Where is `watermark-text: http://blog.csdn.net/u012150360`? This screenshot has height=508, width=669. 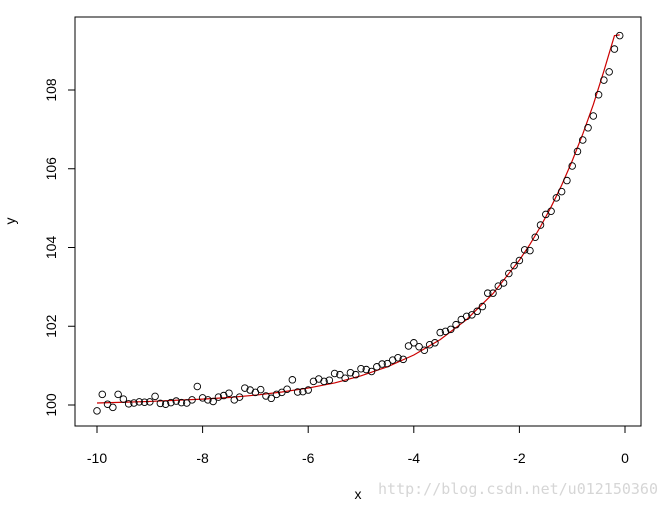
watermark-text: http://blog.csdn.net/u012150360 is located at coordinates (518, 489).